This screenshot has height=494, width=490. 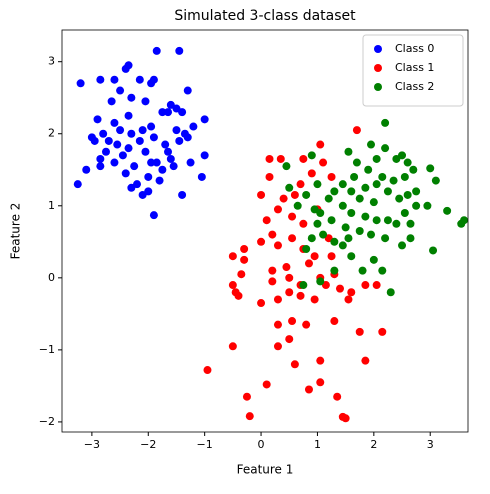 What do you see at coordinates (205, 444) in the screenshot?
I see `x-tick-label: −1` at bounding box center [205, 444].